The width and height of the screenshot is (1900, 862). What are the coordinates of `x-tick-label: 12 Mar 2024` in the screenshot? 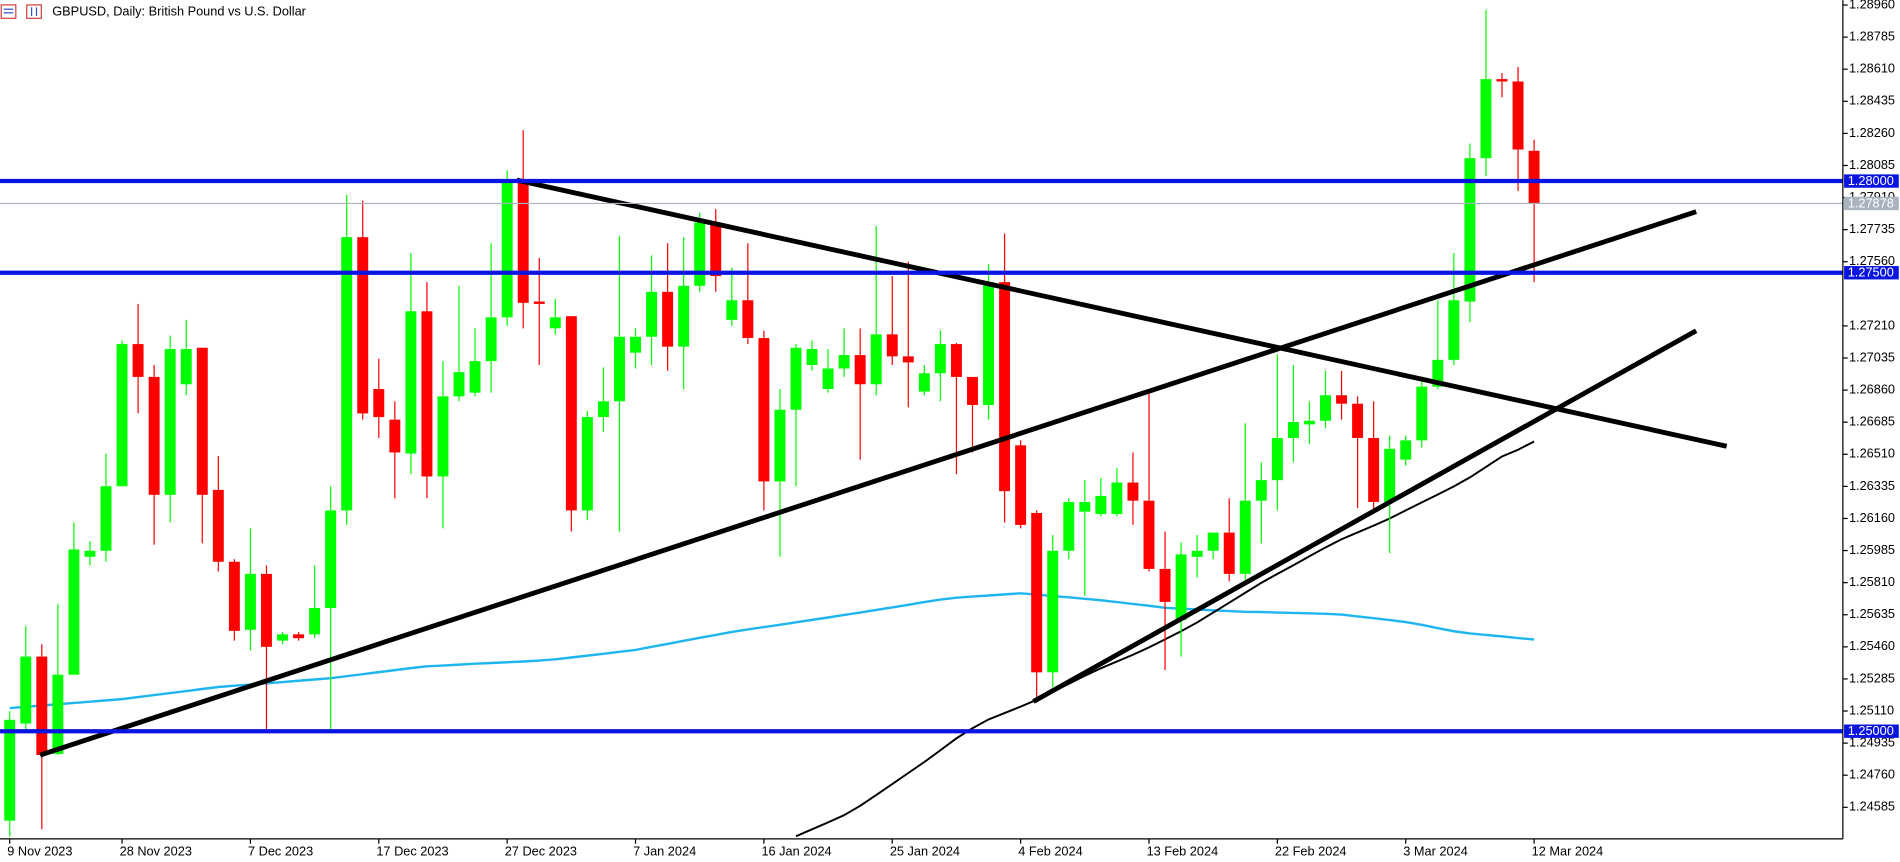 It's located at (1568, 851).